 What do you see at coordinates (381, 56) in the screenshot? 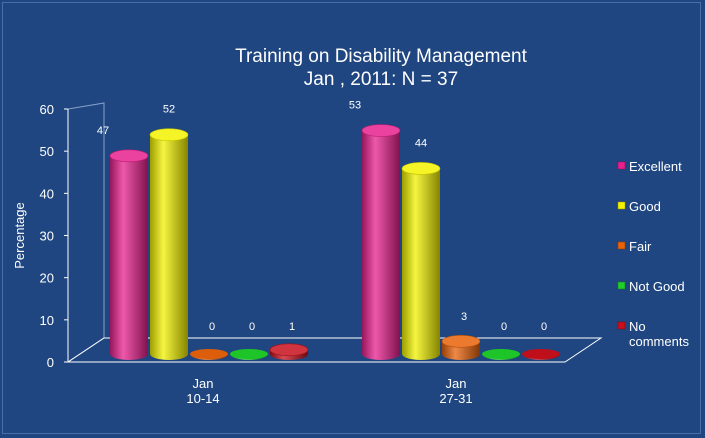
I see `title-line-1: Training on Disability Management` at bounding box center [381, 56].